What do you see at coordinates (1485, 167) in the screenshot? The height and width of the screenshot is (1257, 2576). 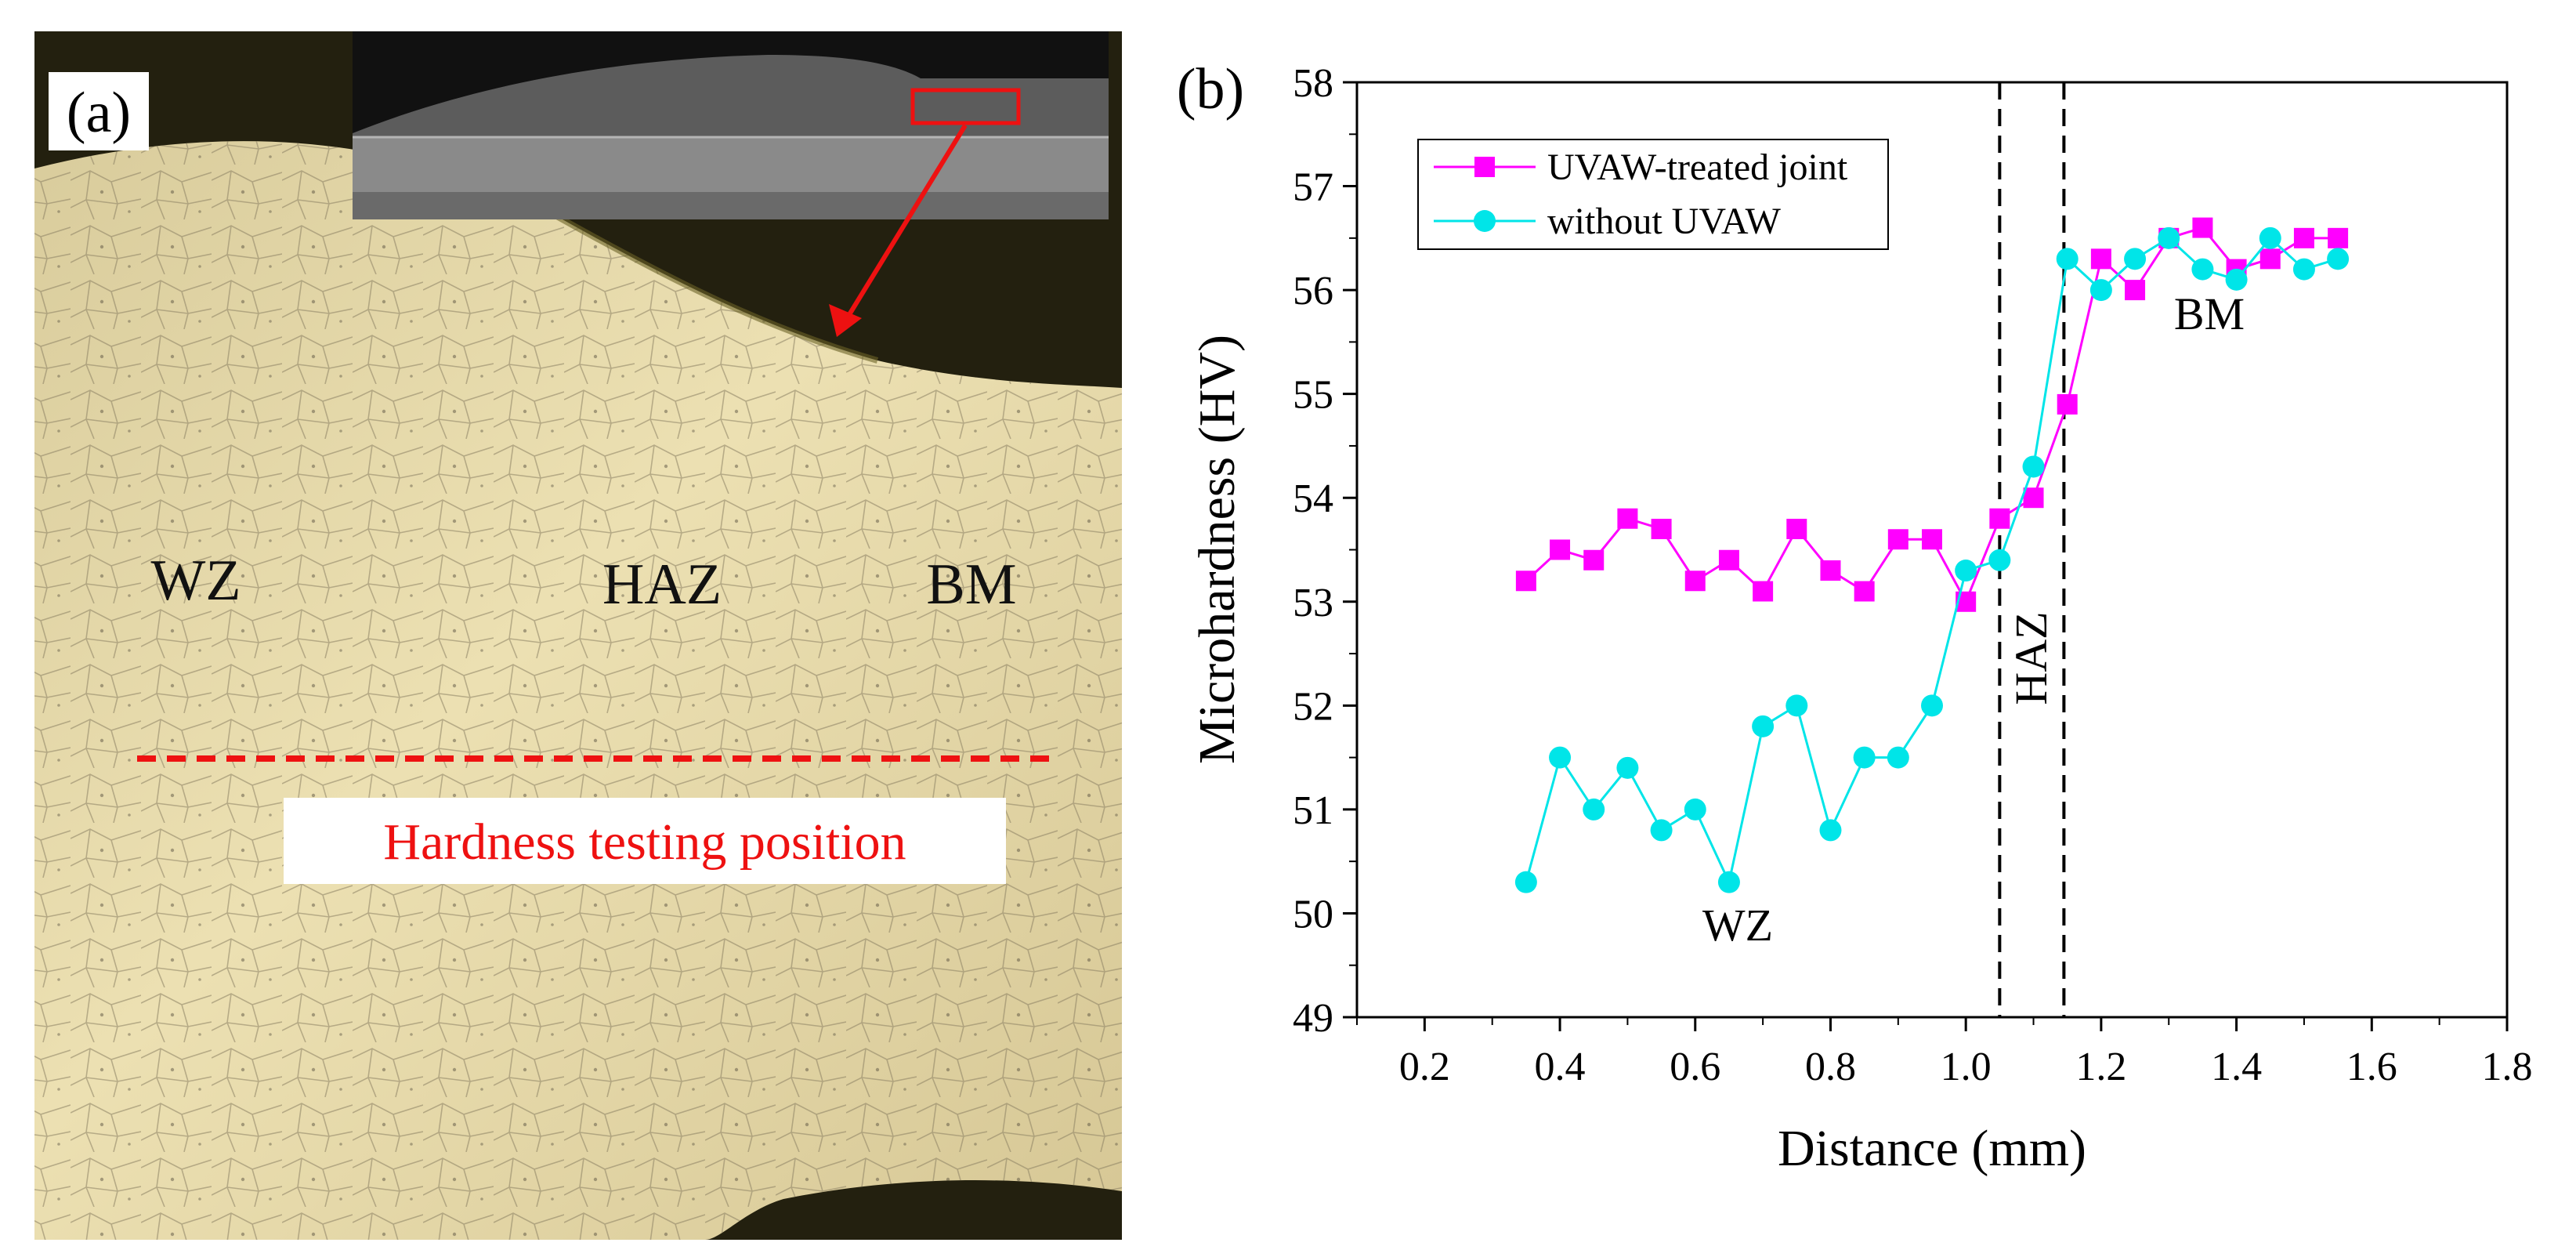 I see `legend-marker-uvaw` at bounding box center [1485, 167].